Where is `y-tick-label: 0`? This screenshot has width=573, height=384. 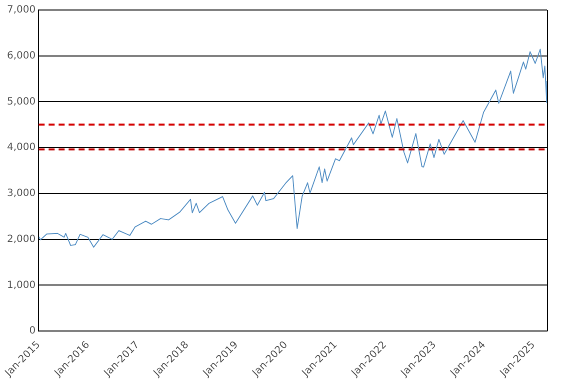 y-tick-label: 0 is located at coordinates (32, 331).